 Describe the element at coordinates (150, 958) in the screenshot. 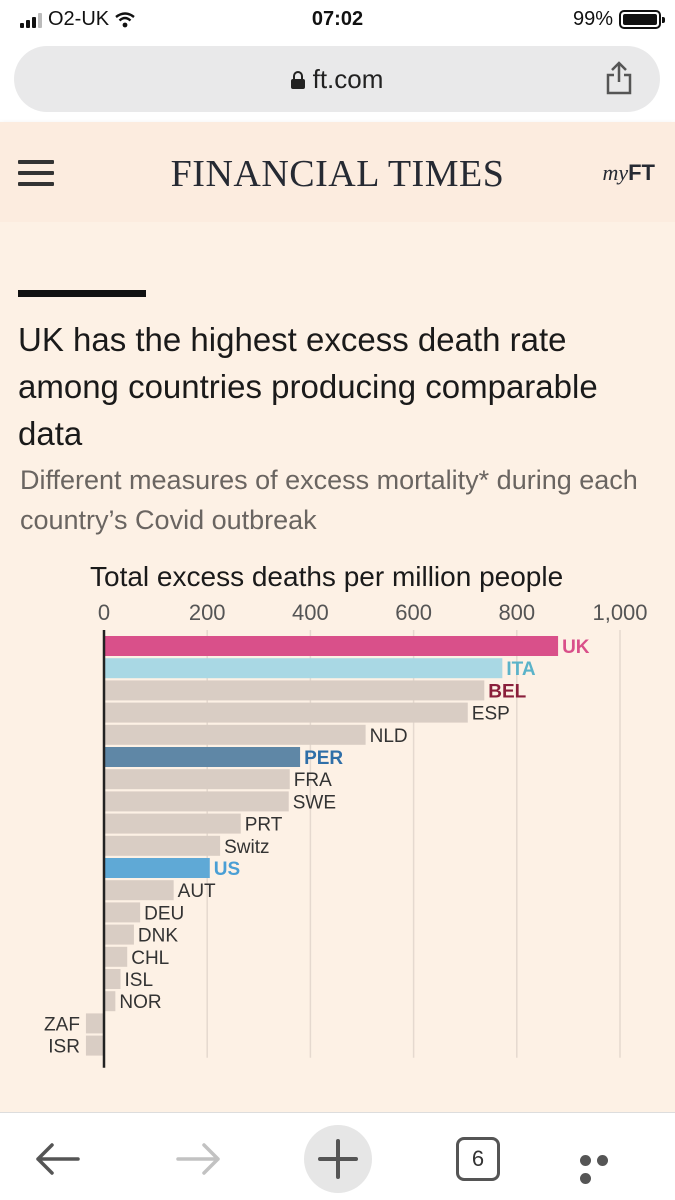

I see `bar-label: CHL` at that location.